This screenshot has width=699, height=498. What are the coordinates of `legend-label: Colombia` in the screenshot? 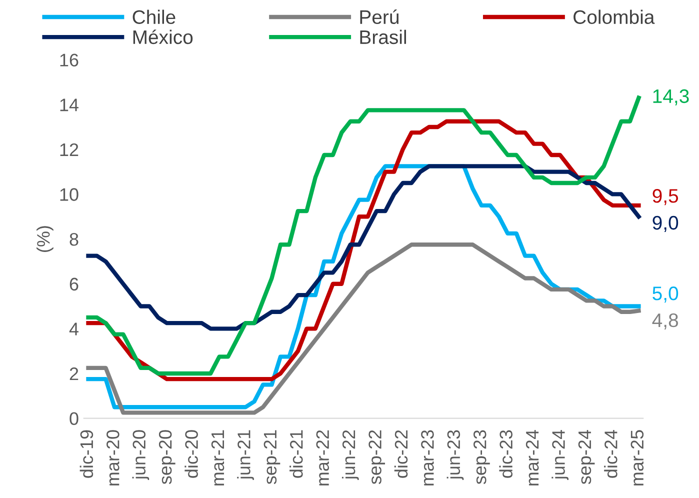 It's located at (614, 17).